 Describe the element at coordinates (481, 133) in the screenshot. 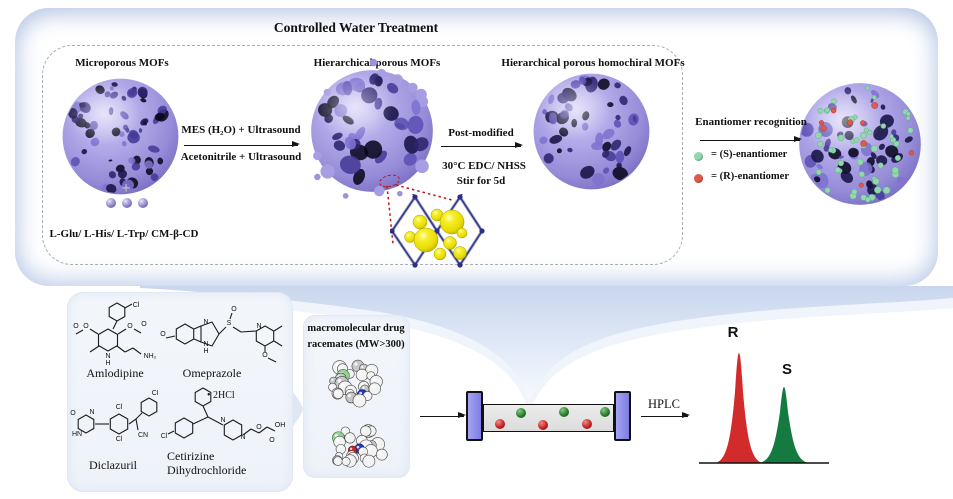

I see `arrow2-top-label: Post-modified` at that location.